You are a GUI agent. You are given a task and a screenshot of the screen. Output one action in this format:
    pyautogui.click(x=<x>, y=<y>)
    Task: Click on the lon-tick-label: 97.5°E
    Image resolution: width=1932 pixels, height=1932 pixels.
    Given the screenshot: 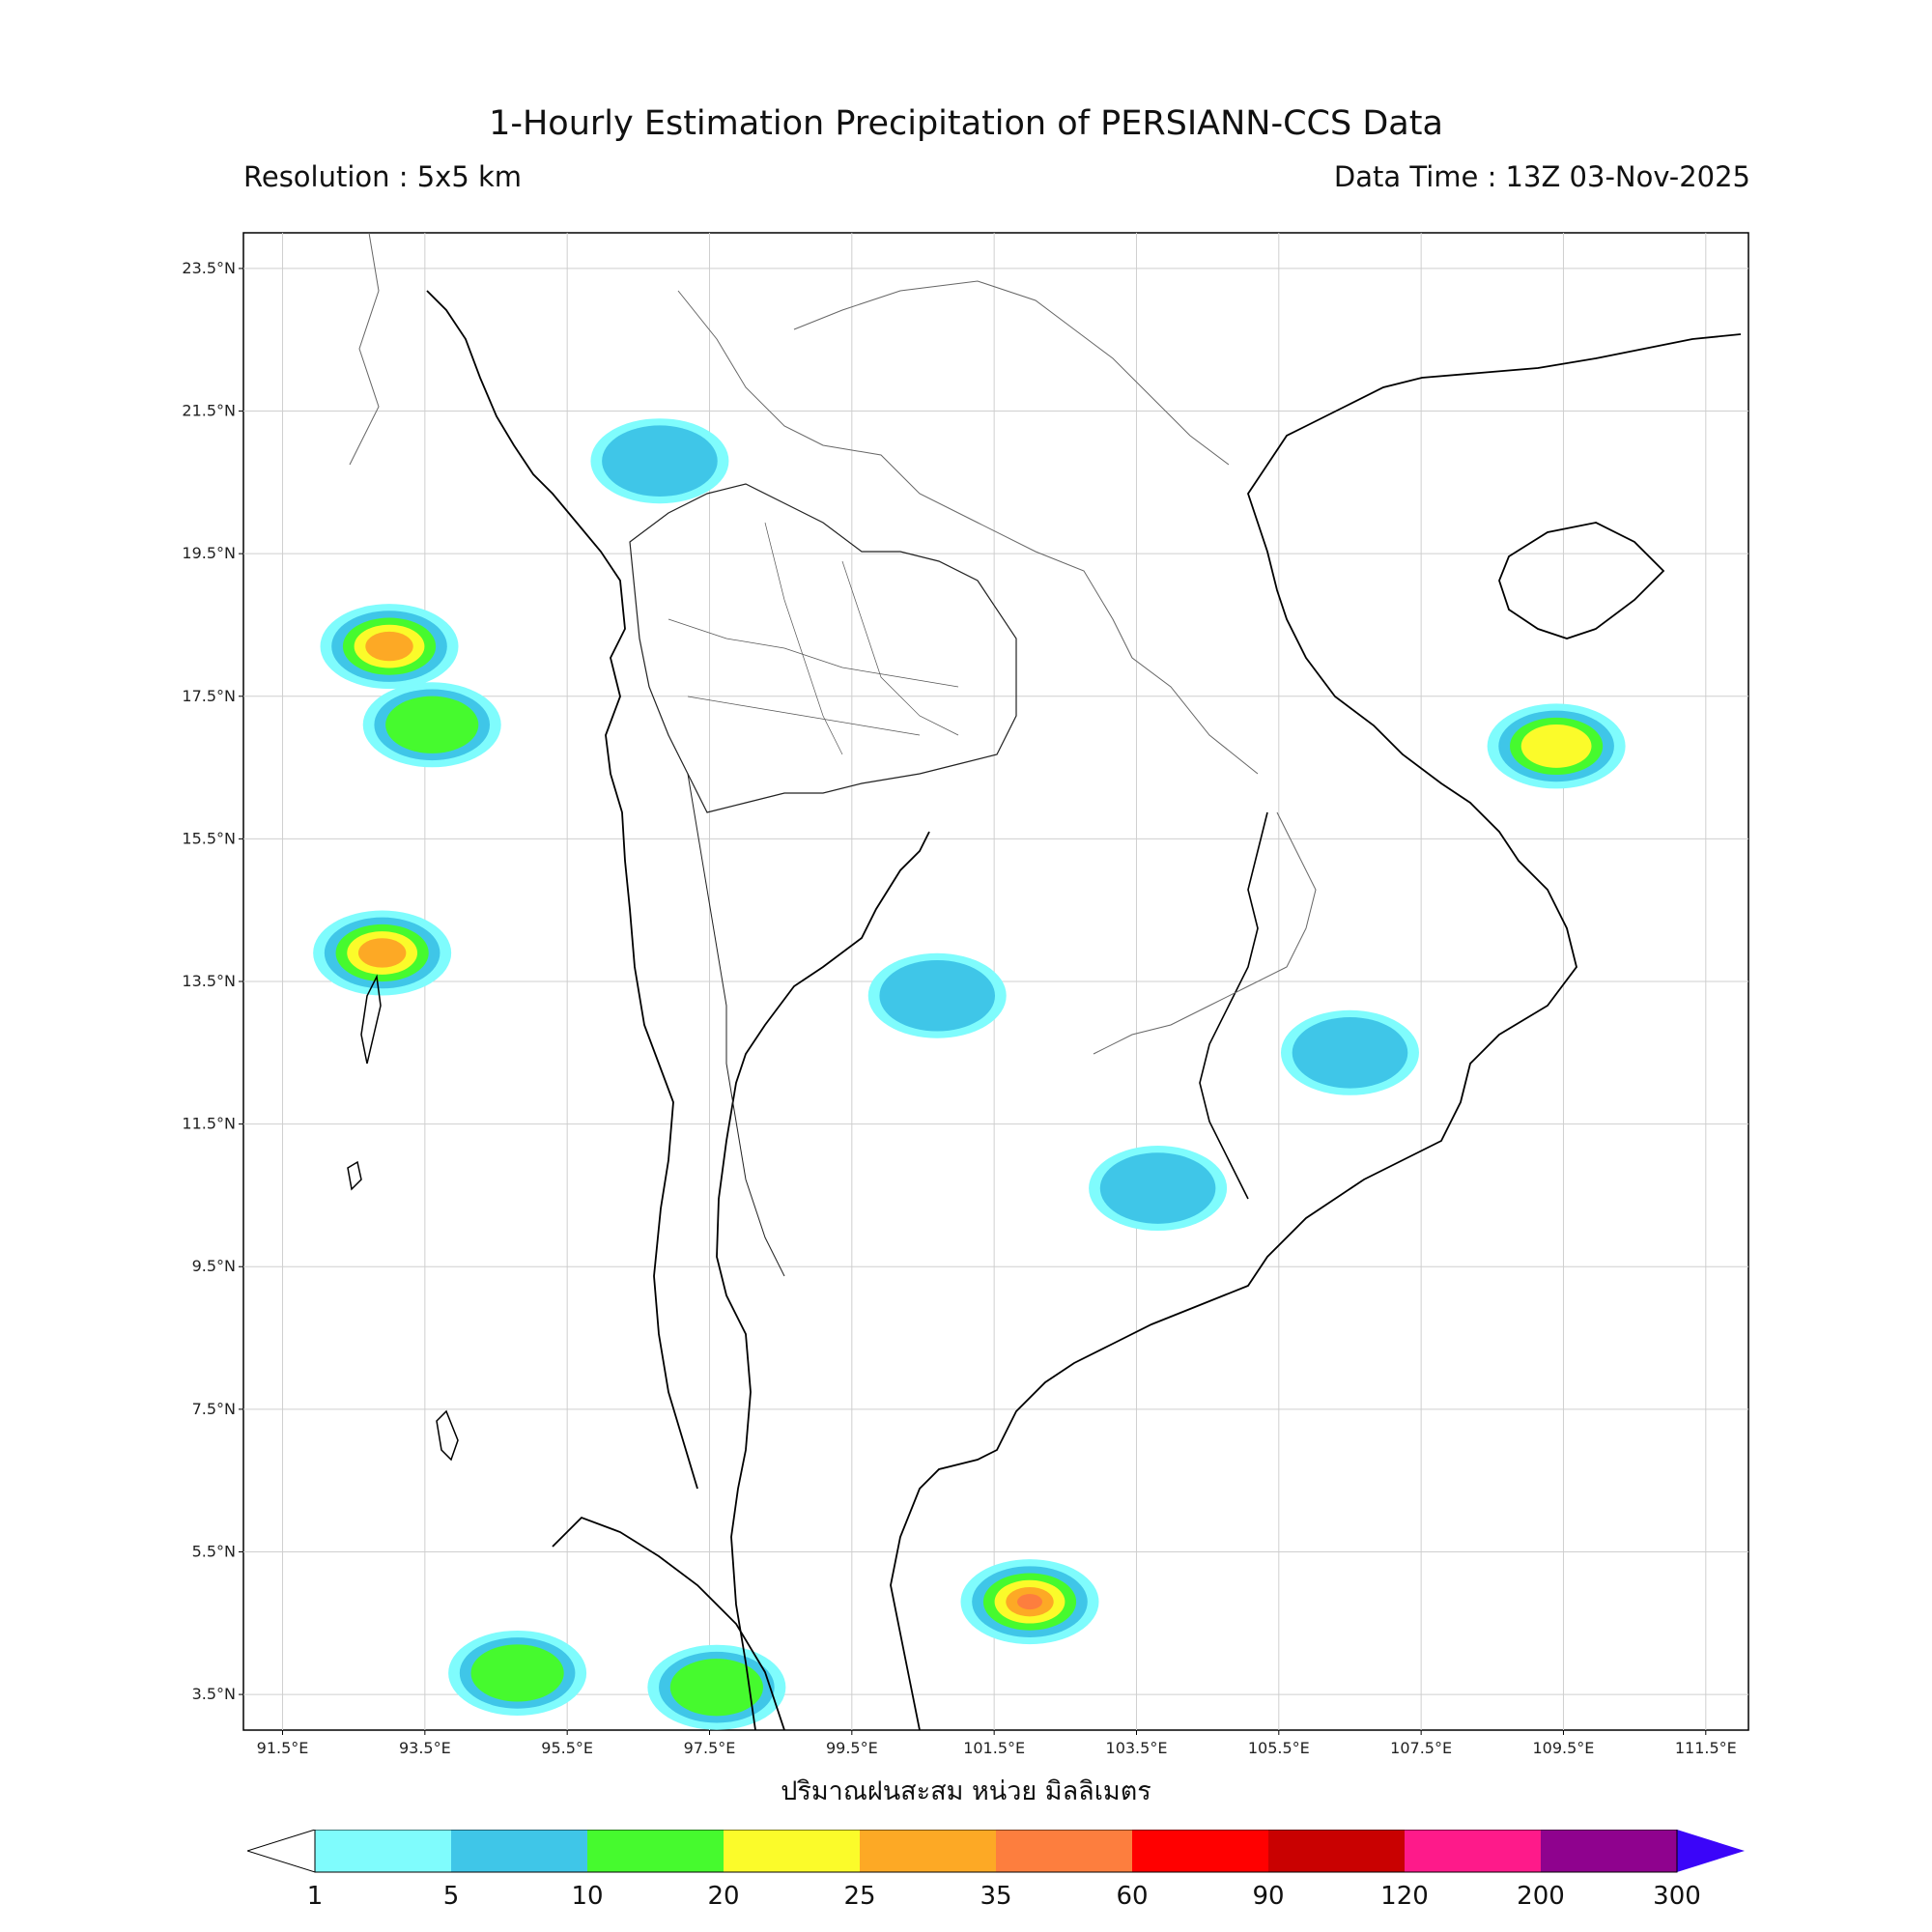 What is the action you would take?
    pyautogui.click(x=710, y=1748)
    